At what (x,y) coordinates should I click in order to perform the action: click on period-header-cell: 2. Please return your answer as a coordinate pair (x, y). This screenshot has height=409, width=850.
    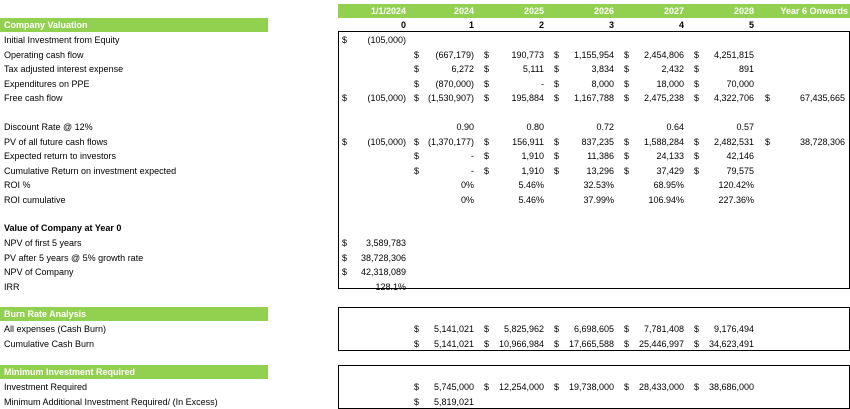
    Looking at the image, I should click on (541, 25).